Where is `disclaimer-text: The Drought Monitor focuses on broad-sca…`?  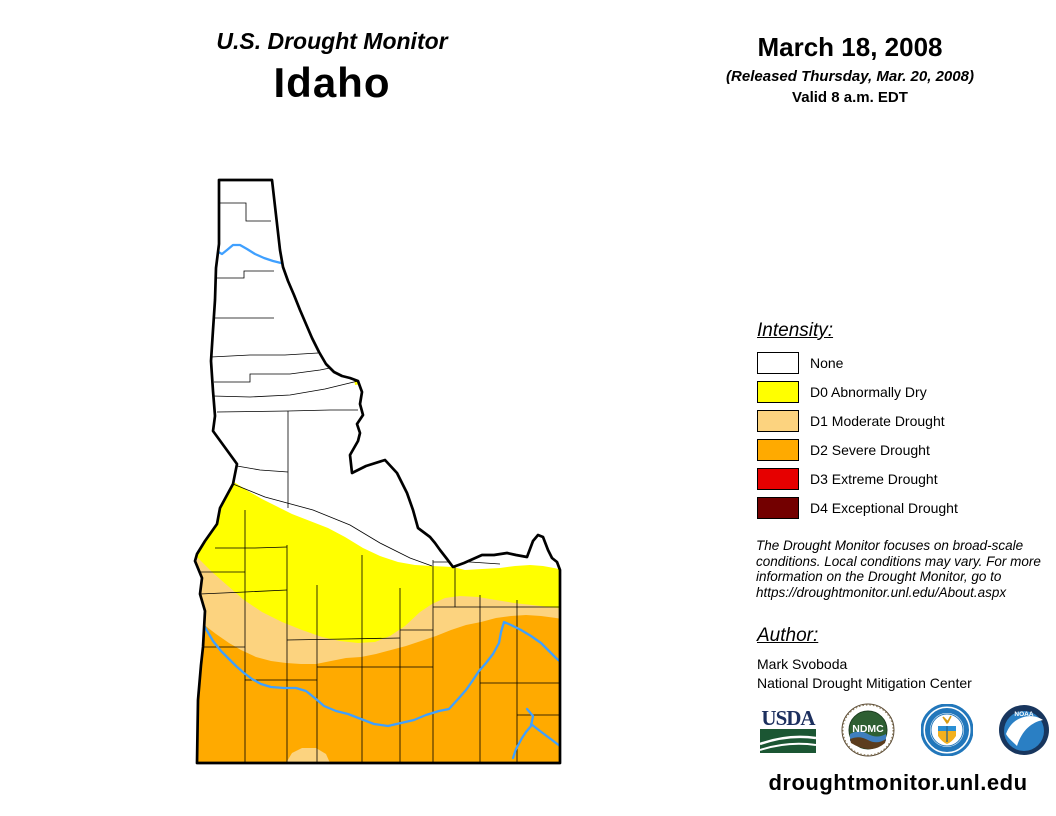 disclaimer-text: The Drought Monitor focuses on broad-sca… is located at coordinates (898, 569).